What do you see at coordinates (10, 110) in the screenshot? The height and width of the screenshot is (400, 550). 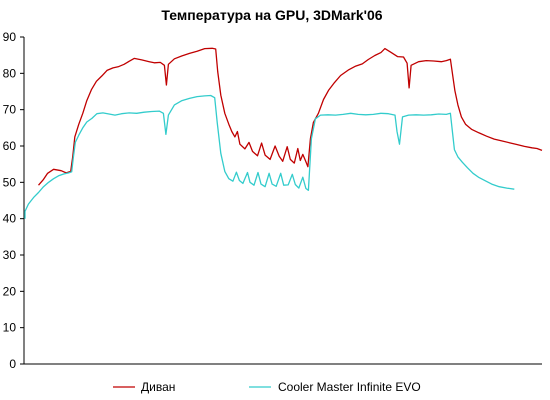 I see `y-tick-label: 70` at bounding box center [10, 110].